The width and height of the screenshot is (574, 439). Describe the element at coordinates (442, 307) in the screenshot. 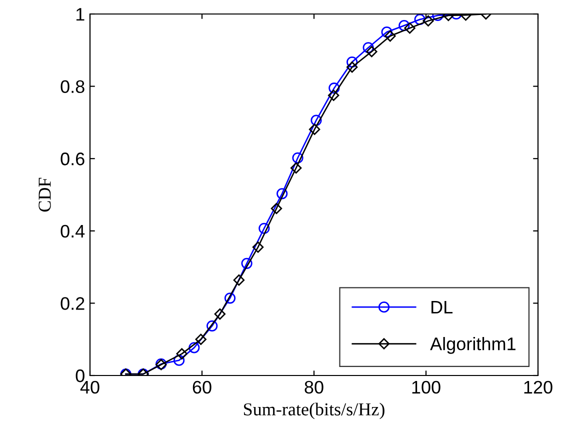

I see `legend-label: DL` at that location.